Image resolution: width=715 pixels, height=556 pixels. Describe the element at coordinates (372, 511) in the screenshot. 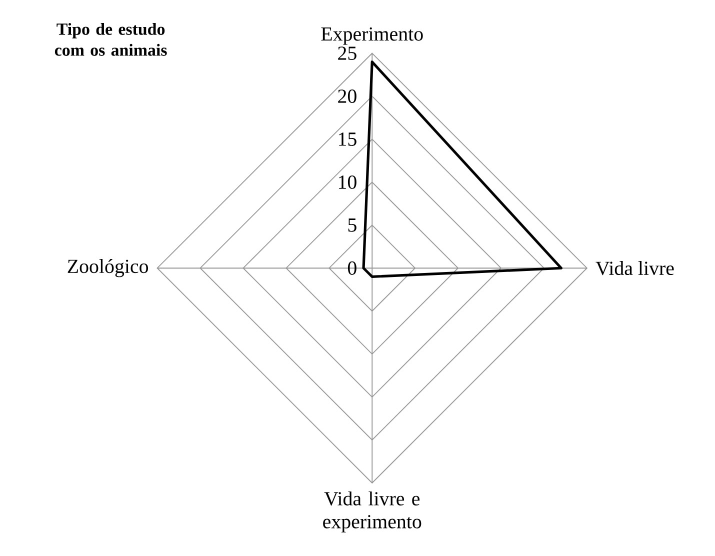

I see `spoke-label: Vida livre e experimento` at that location.